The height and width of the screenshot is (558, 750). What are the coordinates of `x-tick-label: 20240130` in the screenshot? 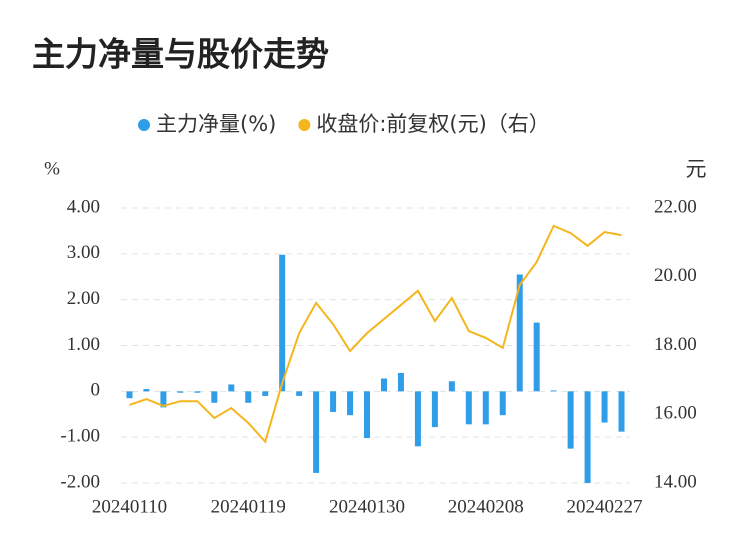 It's located at (367, 506).